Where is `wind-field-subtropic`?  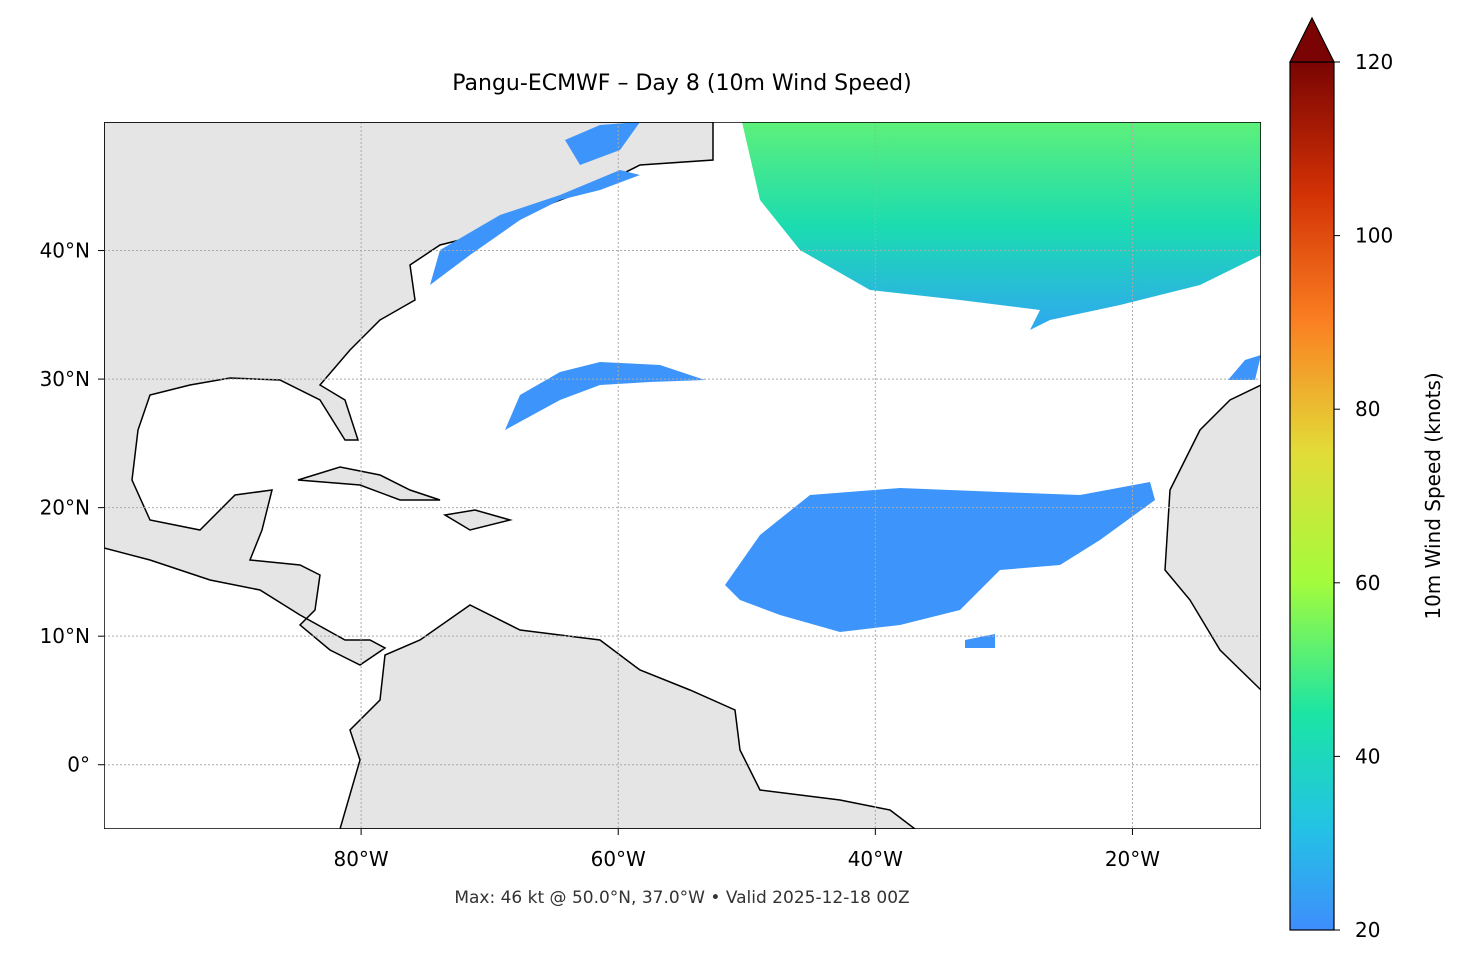
wind-field-subtropic is located at coordinates (605, 396).